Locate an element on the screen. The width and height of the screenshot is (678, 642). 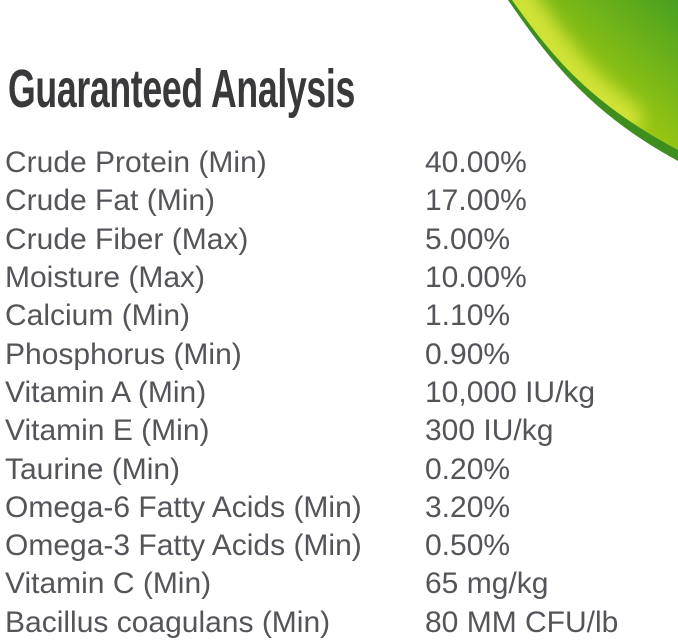
nutrient-label: Omega-6 Fatty Acids (Min) is located at coordinates (183, 507).